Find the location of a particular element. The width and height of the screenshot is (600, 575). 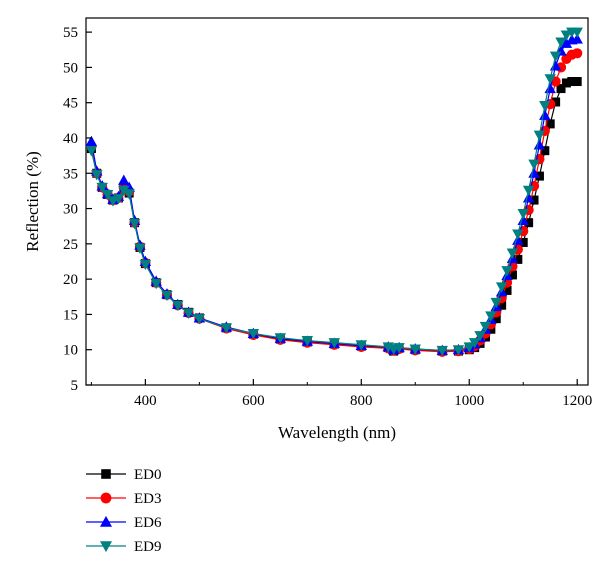

legend-marker-ed0 is located at coordinates (106, 474).